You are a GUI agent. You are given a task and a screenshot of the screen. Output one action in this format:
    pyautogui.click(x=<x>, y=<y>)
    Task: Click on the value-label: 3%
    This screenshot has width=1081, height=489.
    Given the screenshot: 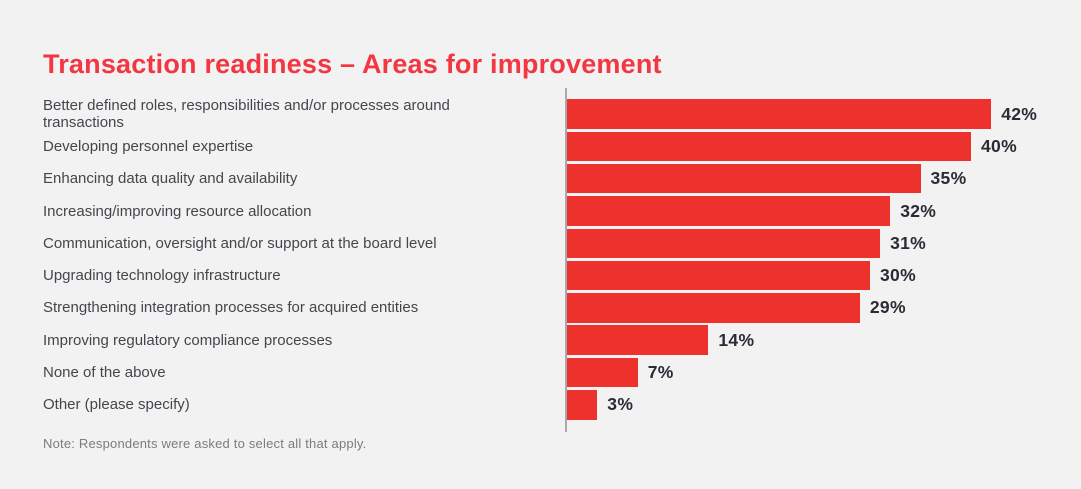 What is the action you would take?
    pyautogui.click(x=620, y=404)
    